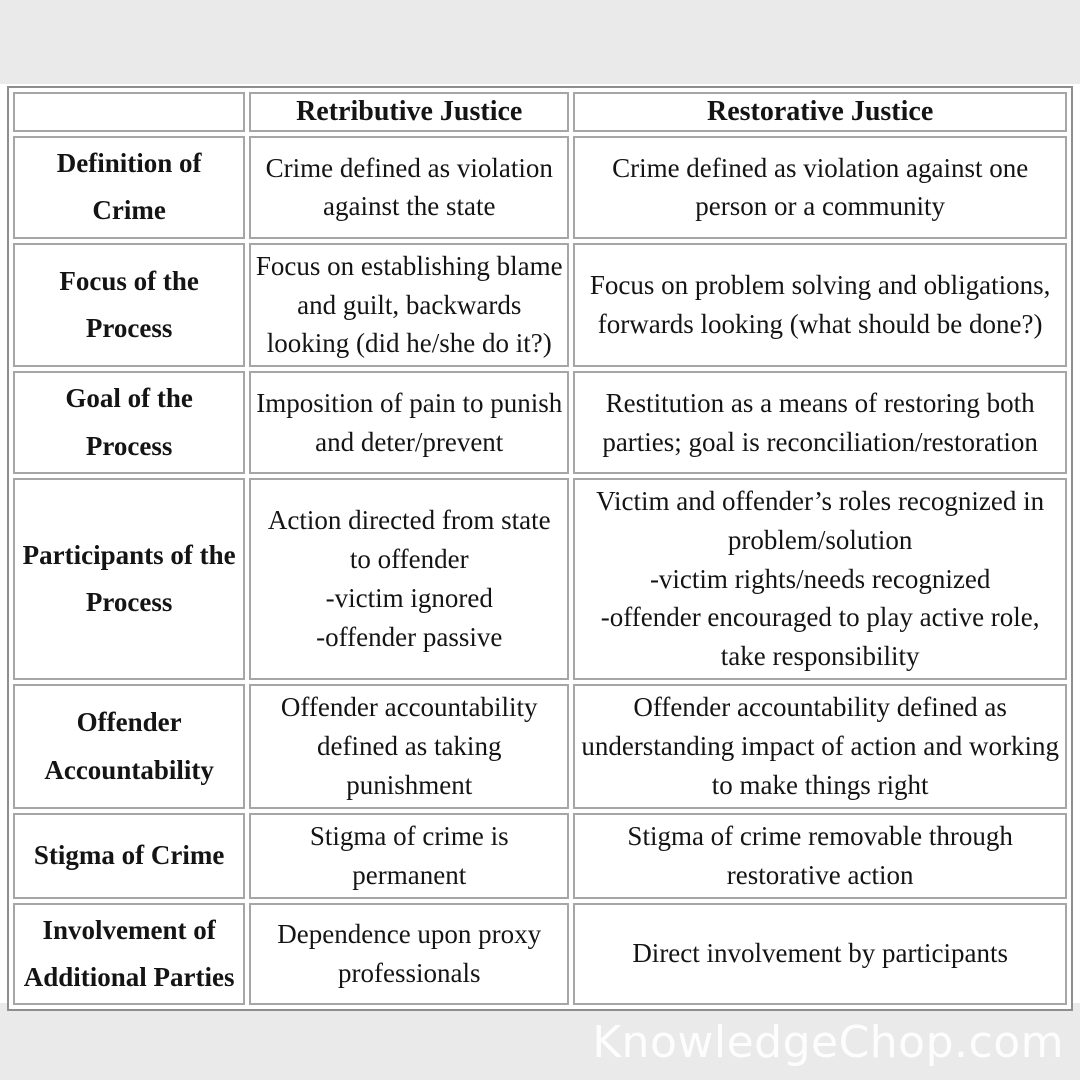 The width and height of the screenshot is (1080, 1080). I want to click on column-header-restorative: Restorative Justice, so click(820, 112).